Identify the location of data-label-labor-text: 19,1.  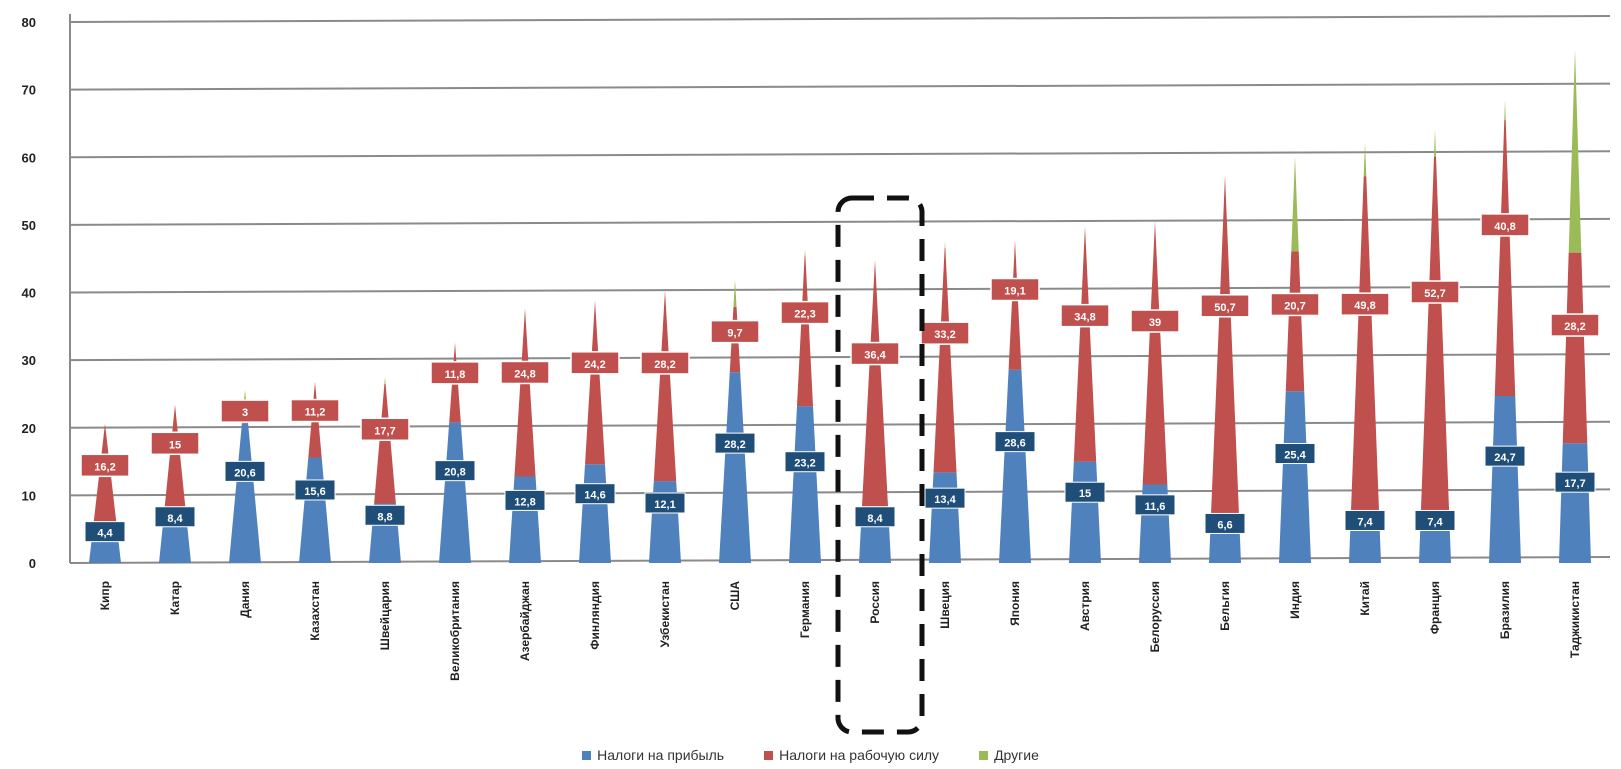
(1014, 292).